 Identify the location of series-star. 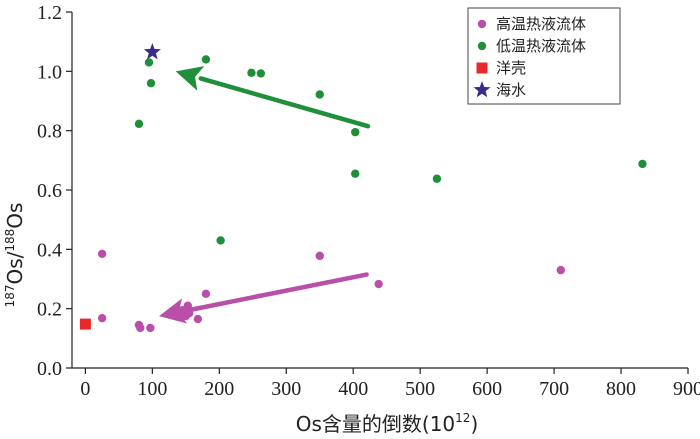
(152, 51).